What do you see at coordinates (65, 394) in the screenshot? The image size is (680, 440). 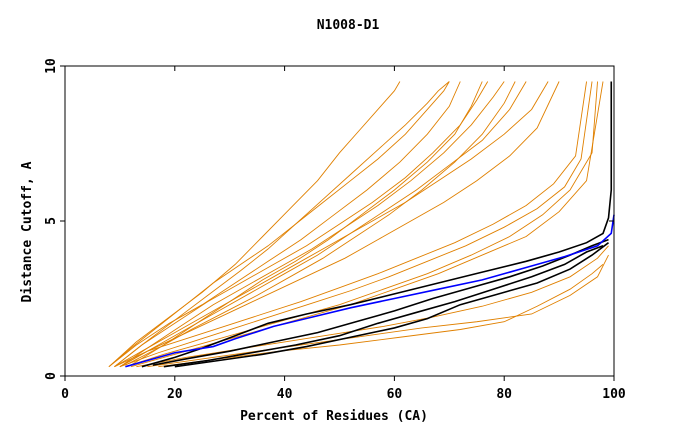 I see `x-tick-label: 0` at bounding box center [65, 394].